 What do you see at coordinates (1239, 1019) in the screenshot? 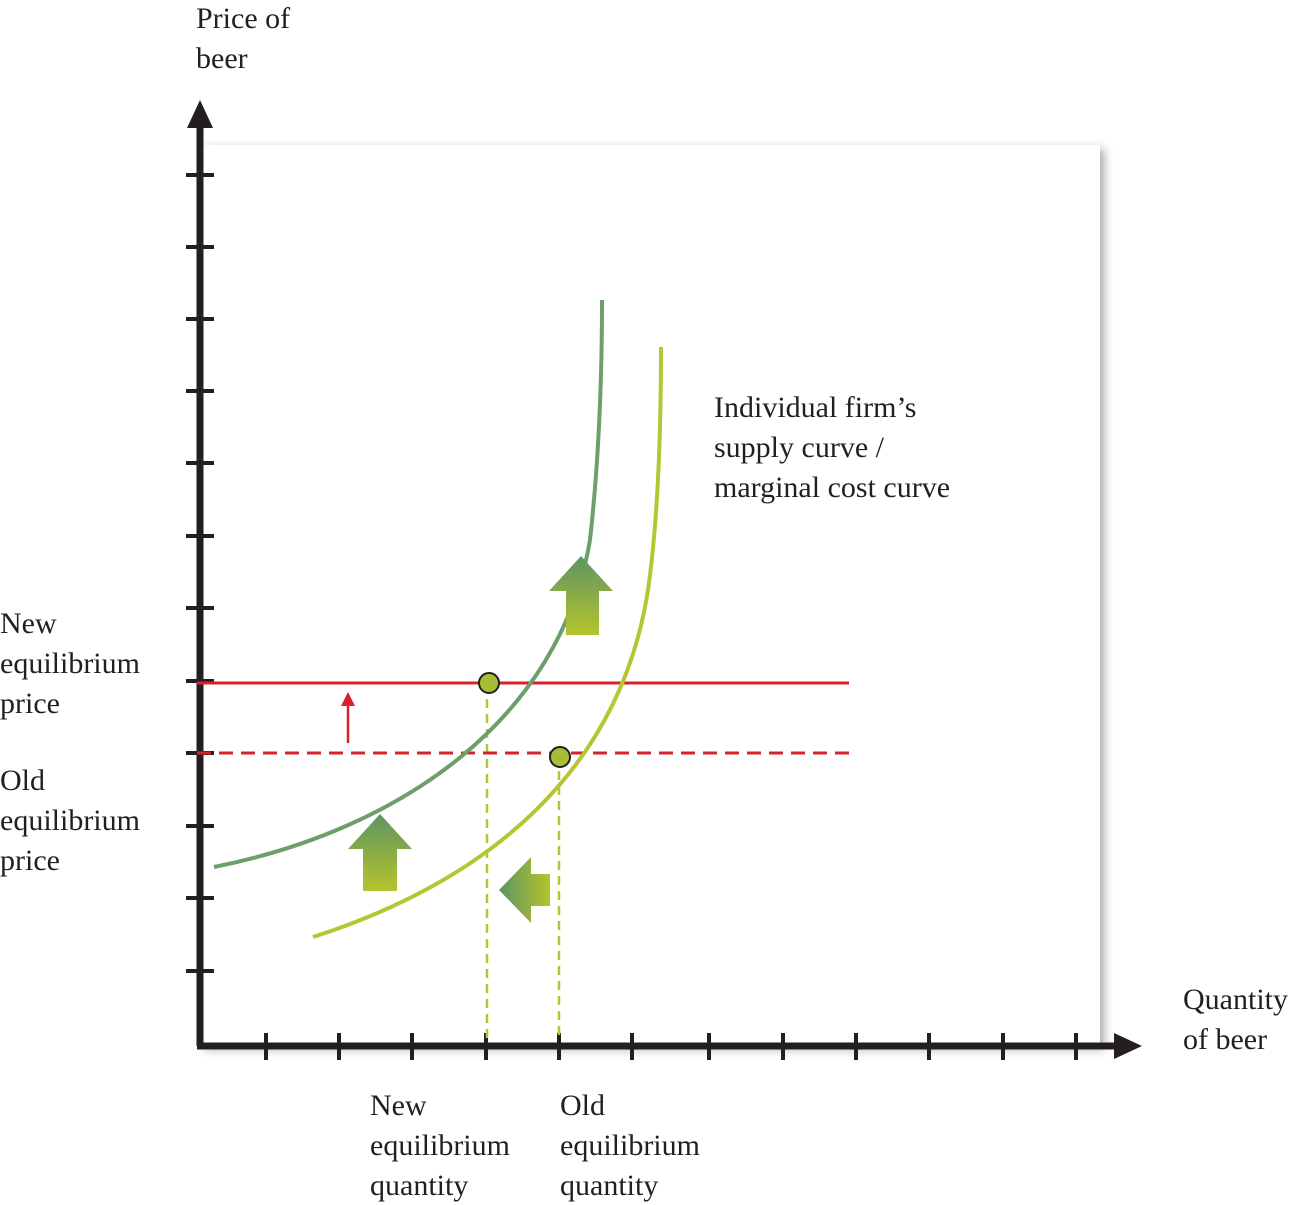
I see `x-axis-label: Quantity of beer` at bounding box center [1239, 1019].